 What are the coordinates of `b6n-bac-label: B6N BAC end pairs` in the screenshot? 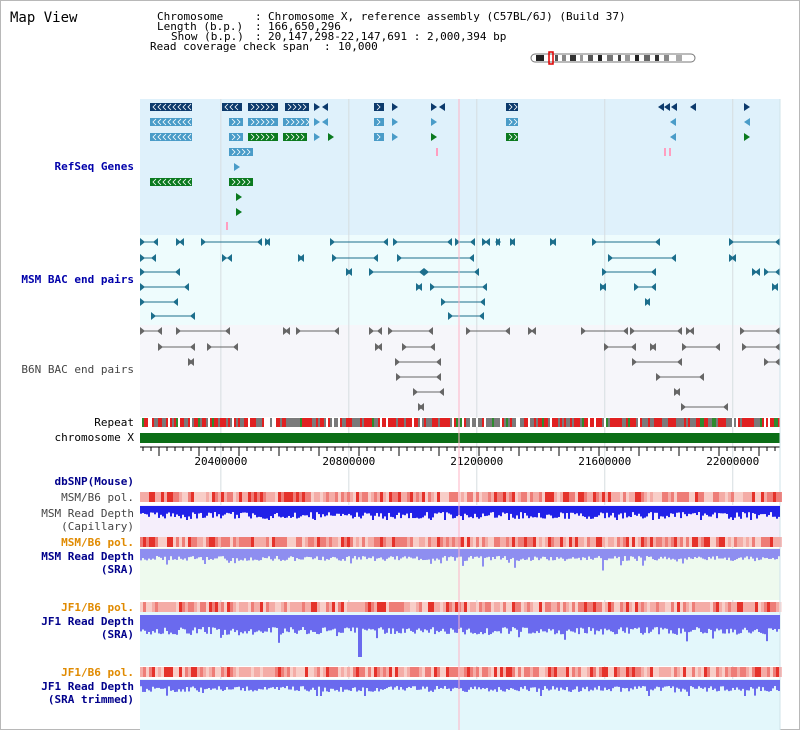 It's located at (77, 369).